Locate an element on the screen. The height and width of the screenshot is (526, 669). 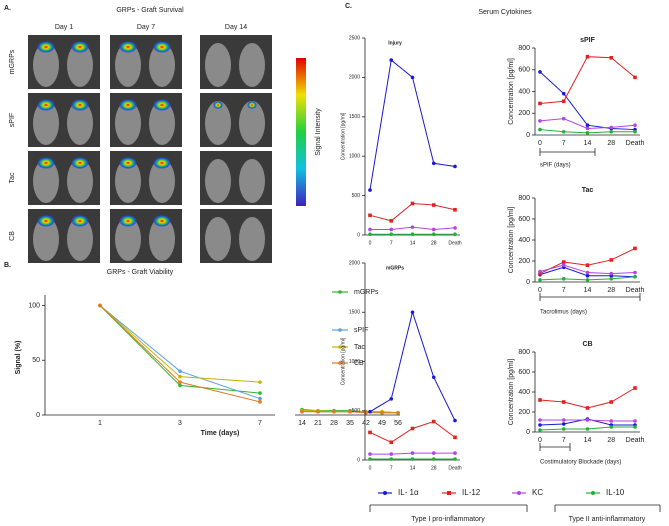
y-axis-label: Signal (%) is located at coordinates (18, 358).